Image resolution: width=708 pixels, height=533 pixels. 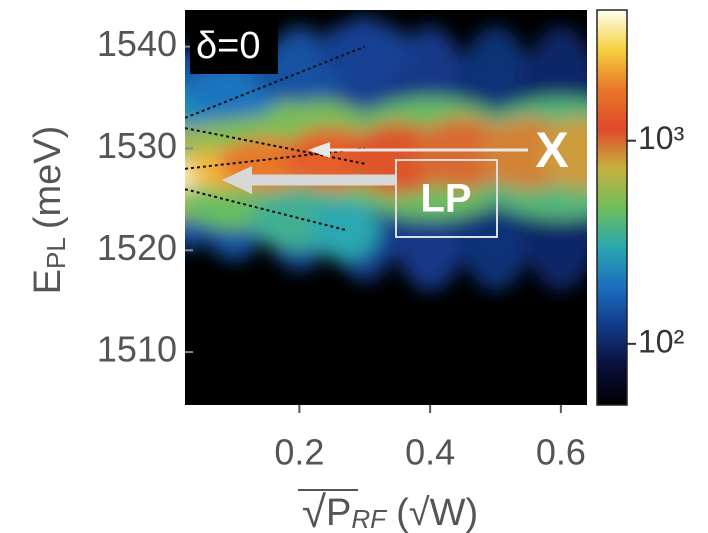 What do you see at coordinates (137, 247) in the screenshot?
I see `y-tick-label: 1520` at bounding box center [137, 247].